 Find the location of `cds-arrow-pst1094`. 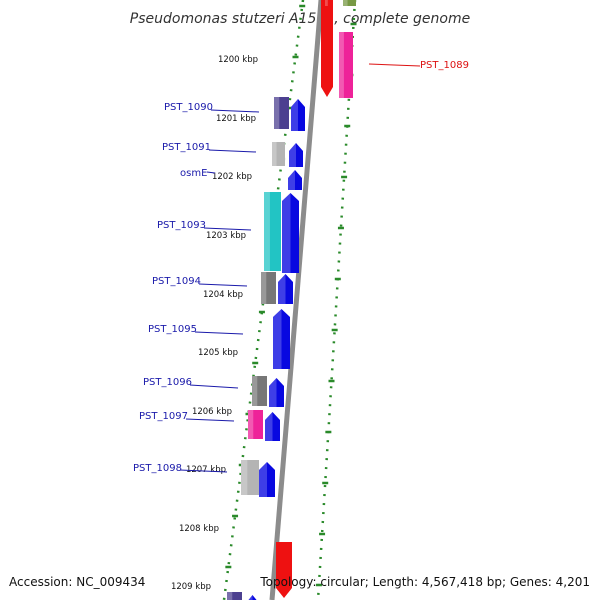

cds-arrow-pst1094 is located at coordinates (285, 289).